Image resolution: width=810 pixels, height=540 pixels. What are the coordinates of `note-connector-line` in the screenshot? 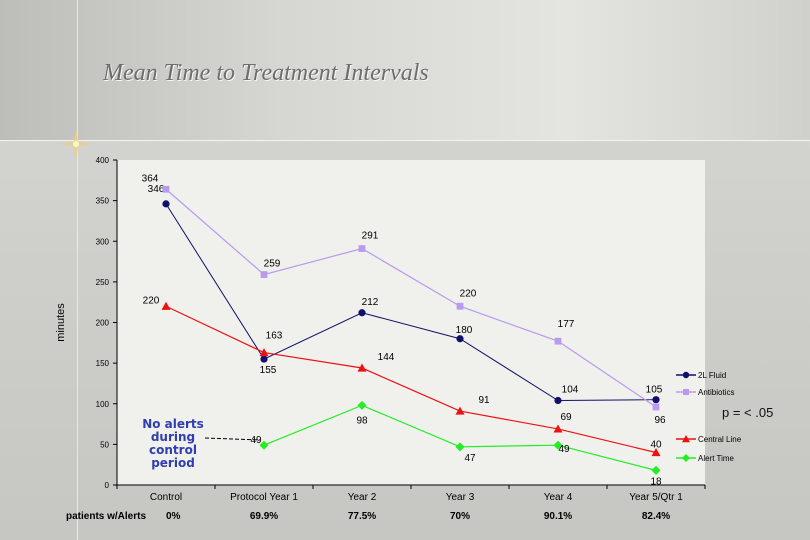 It's located at (232, 439).